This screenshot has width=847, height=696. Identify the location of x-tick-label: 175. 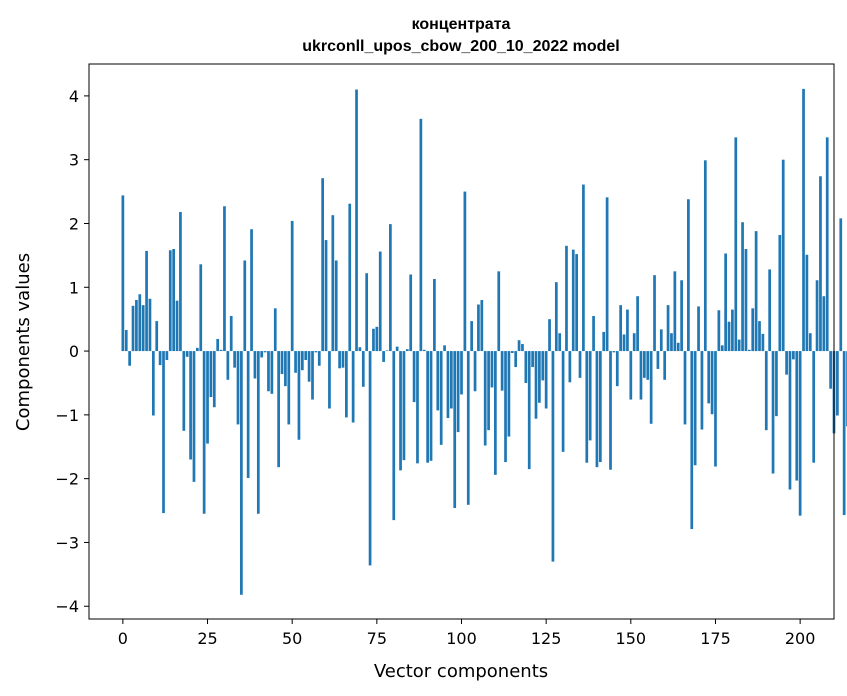
(715, 638).